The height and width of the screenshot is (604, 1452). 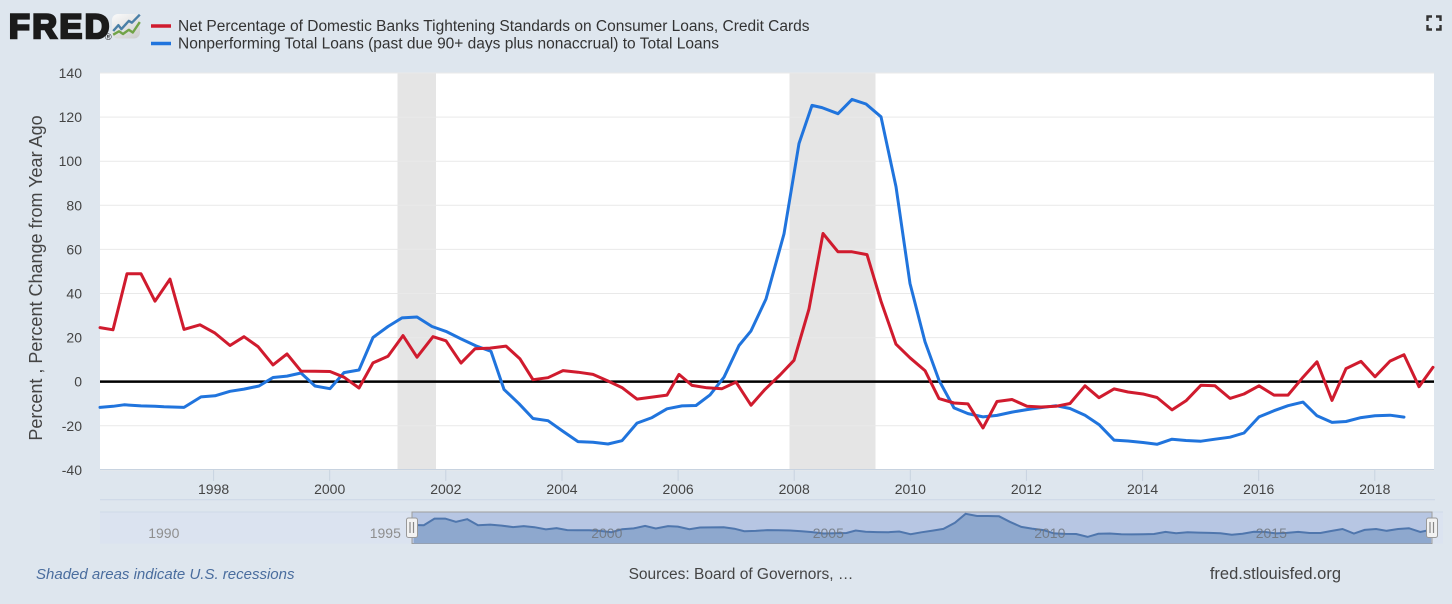 What do you see at coordinates (213, 489) in the screenshot?
I see `svg-text: 1998` at bounding box center [213, 489].